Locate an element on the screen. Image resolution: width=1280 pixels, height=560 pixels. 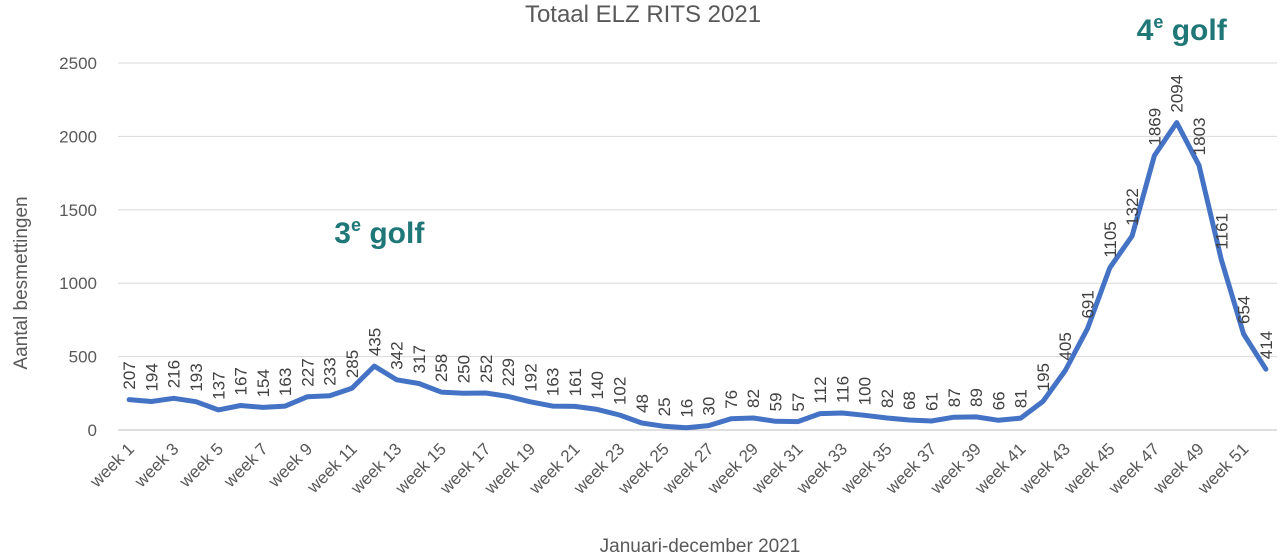
x-tick-label: week 3 is located at coordinates (156, 465).